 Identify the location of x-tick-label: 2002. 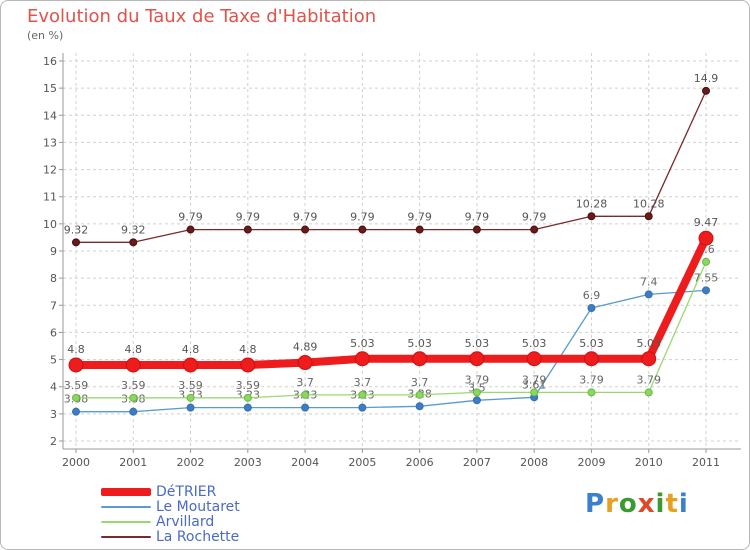
(191, 462).